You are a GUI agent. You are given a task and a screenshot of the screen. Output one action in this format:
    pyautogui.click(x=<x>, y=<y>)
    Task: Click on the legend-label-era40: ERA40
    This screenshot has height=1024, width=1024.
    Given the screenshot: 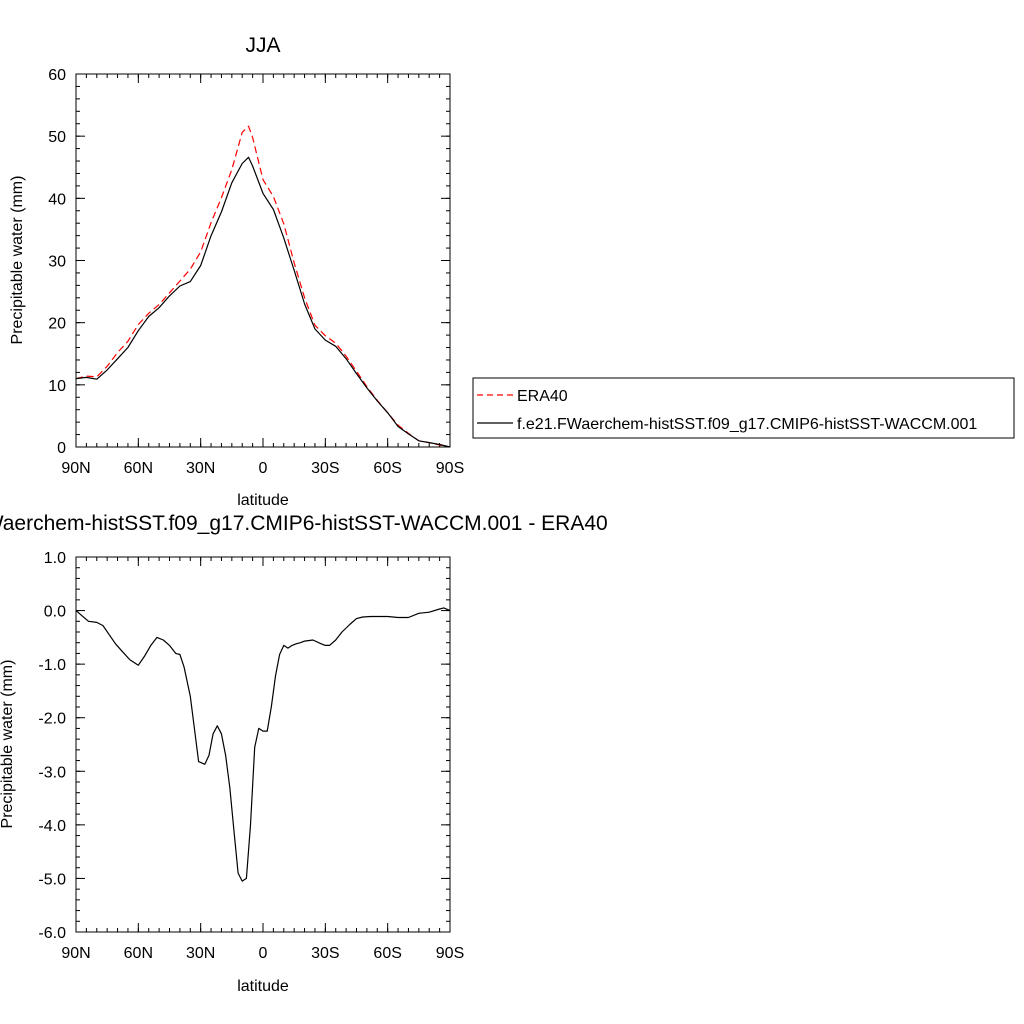 What is the action you would take?
    pyautogui.click(x=542, y=396)
    